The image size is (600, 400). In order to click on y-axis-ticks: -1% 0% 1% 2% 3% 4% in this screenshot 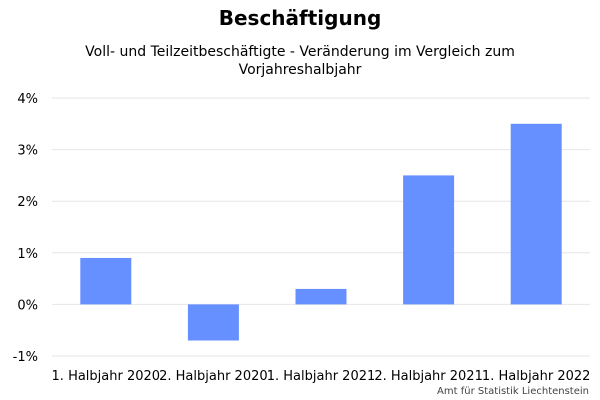, I will do `click(25, 228)`.